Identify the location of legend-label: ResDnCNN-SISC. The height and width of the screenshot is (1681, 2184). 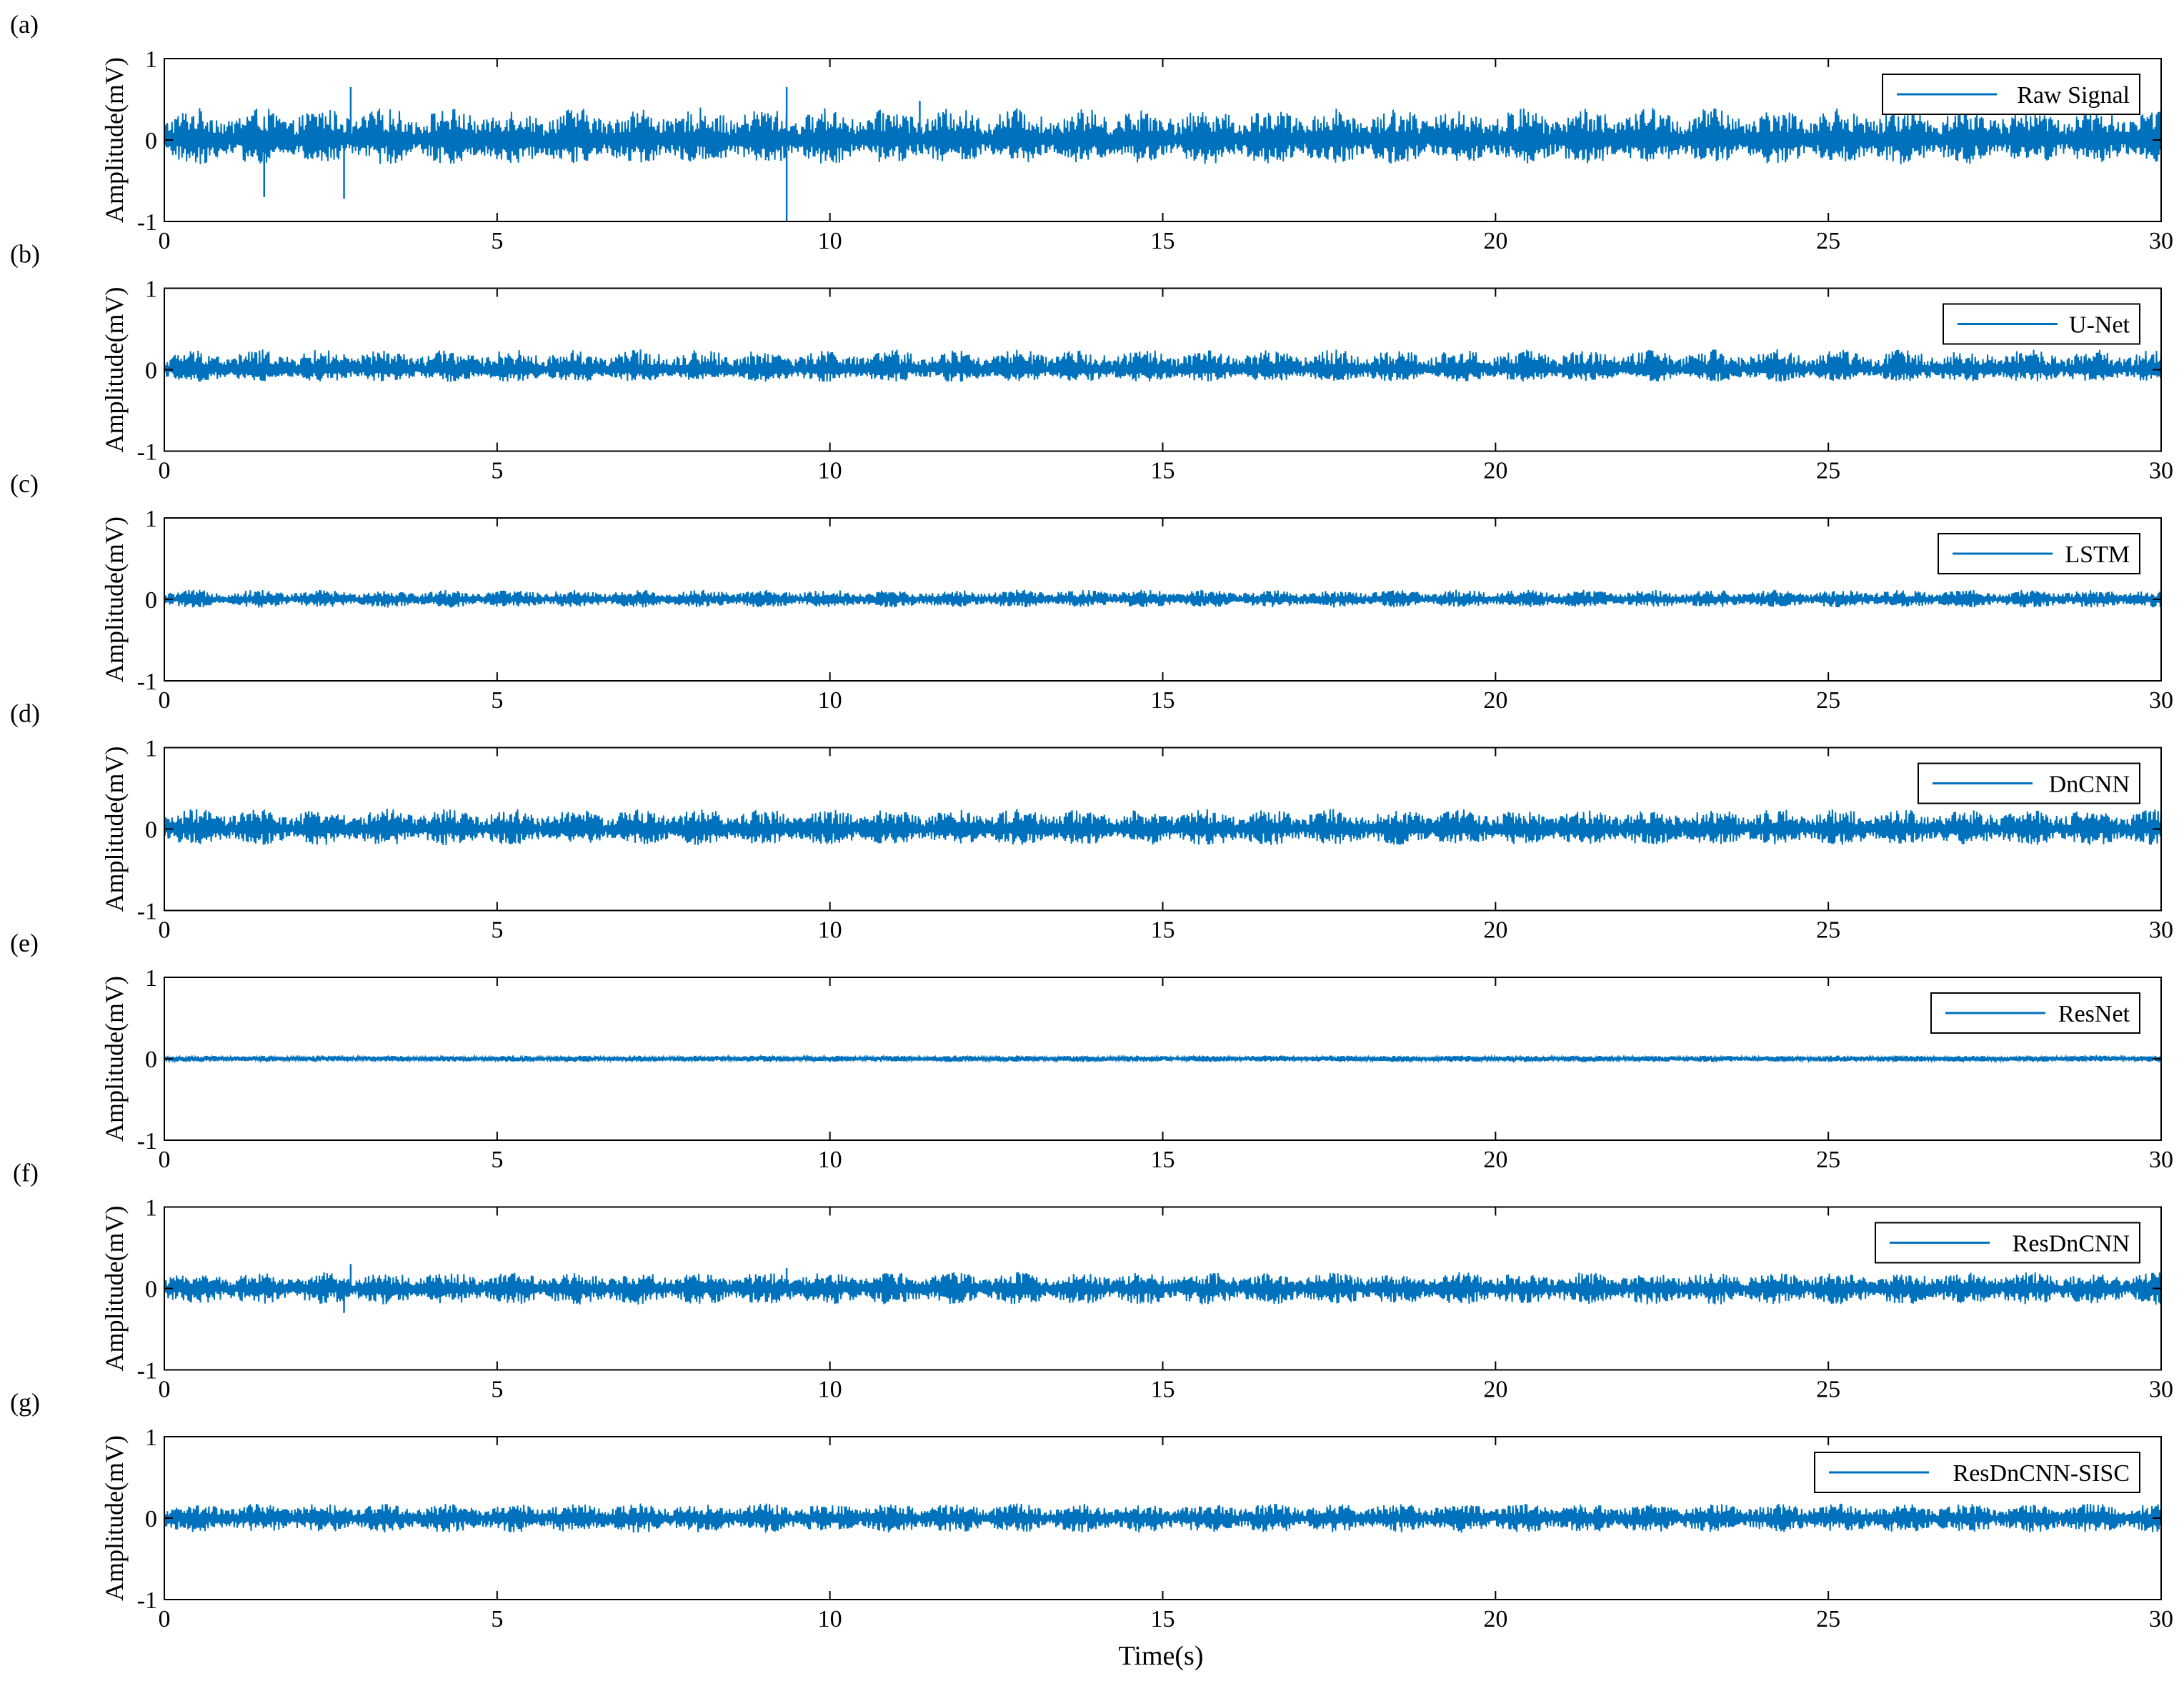
(2041, 1474).